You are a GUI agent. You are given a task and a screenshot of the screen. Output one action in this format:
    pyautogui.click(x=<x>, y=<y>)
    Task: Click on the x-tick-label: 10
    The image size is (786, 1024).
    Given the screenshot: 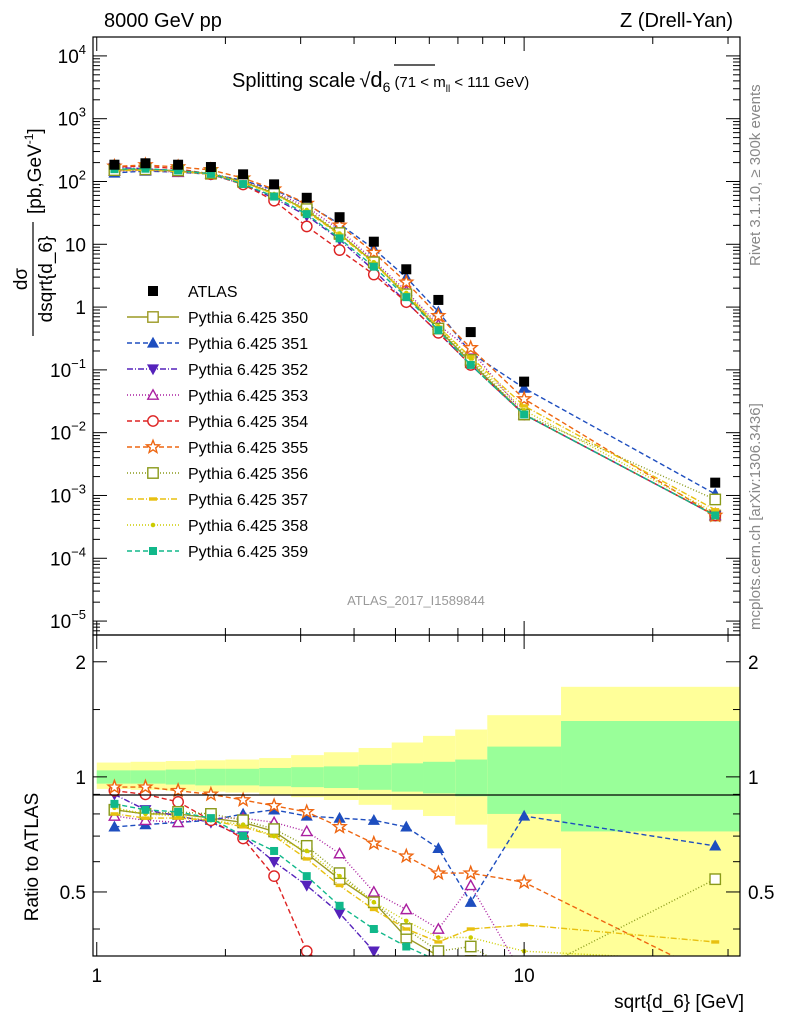 What is the action you would take?
    pyautogui.click(x=524, y=976)
    